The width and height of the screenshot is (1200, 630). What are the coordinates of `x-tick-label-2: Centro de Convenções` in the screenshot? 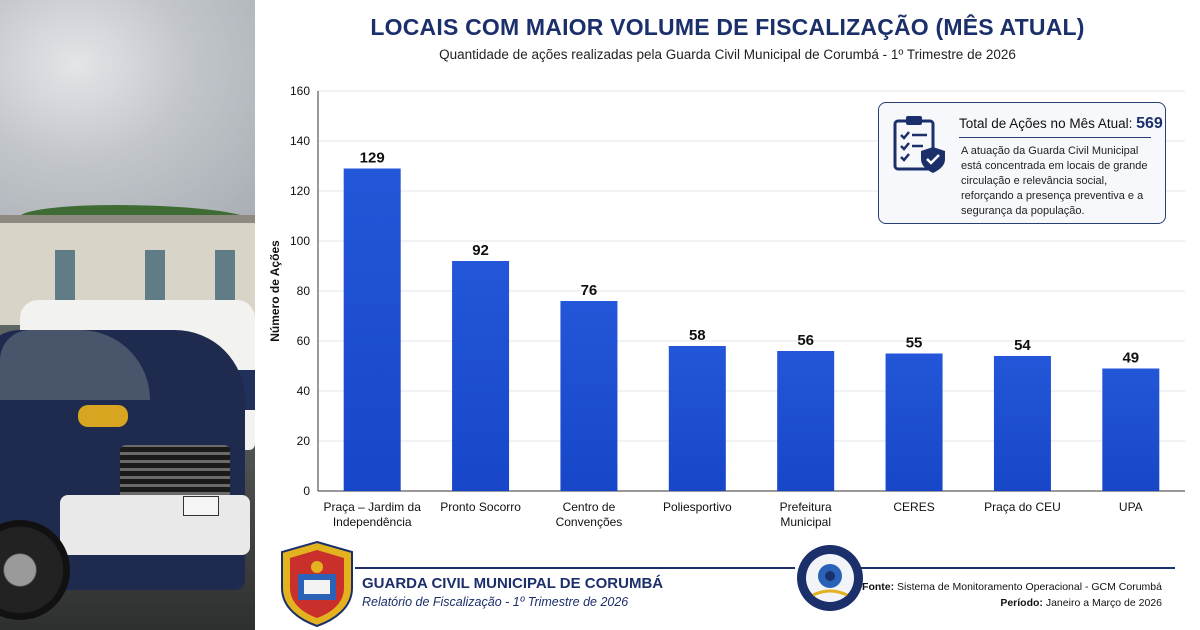 It's located at (589, 514).